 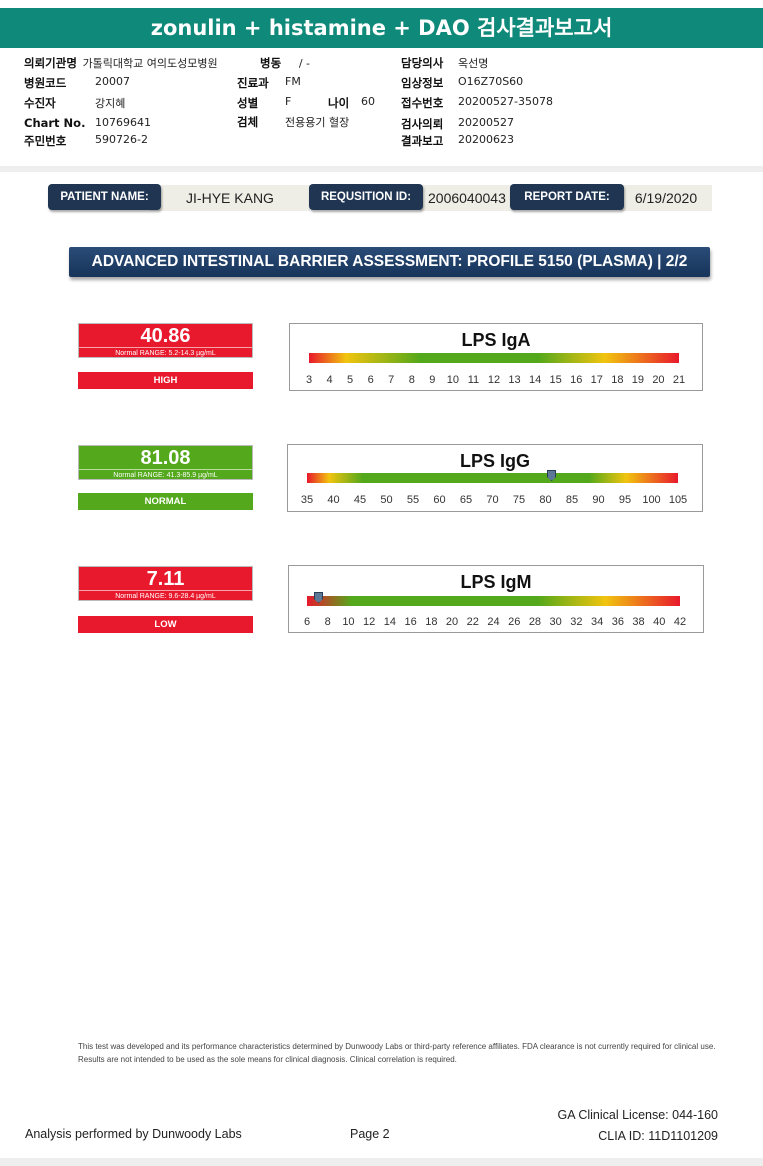 I want to click on gauge-tick-label: 100, so click(x=651, y=500).